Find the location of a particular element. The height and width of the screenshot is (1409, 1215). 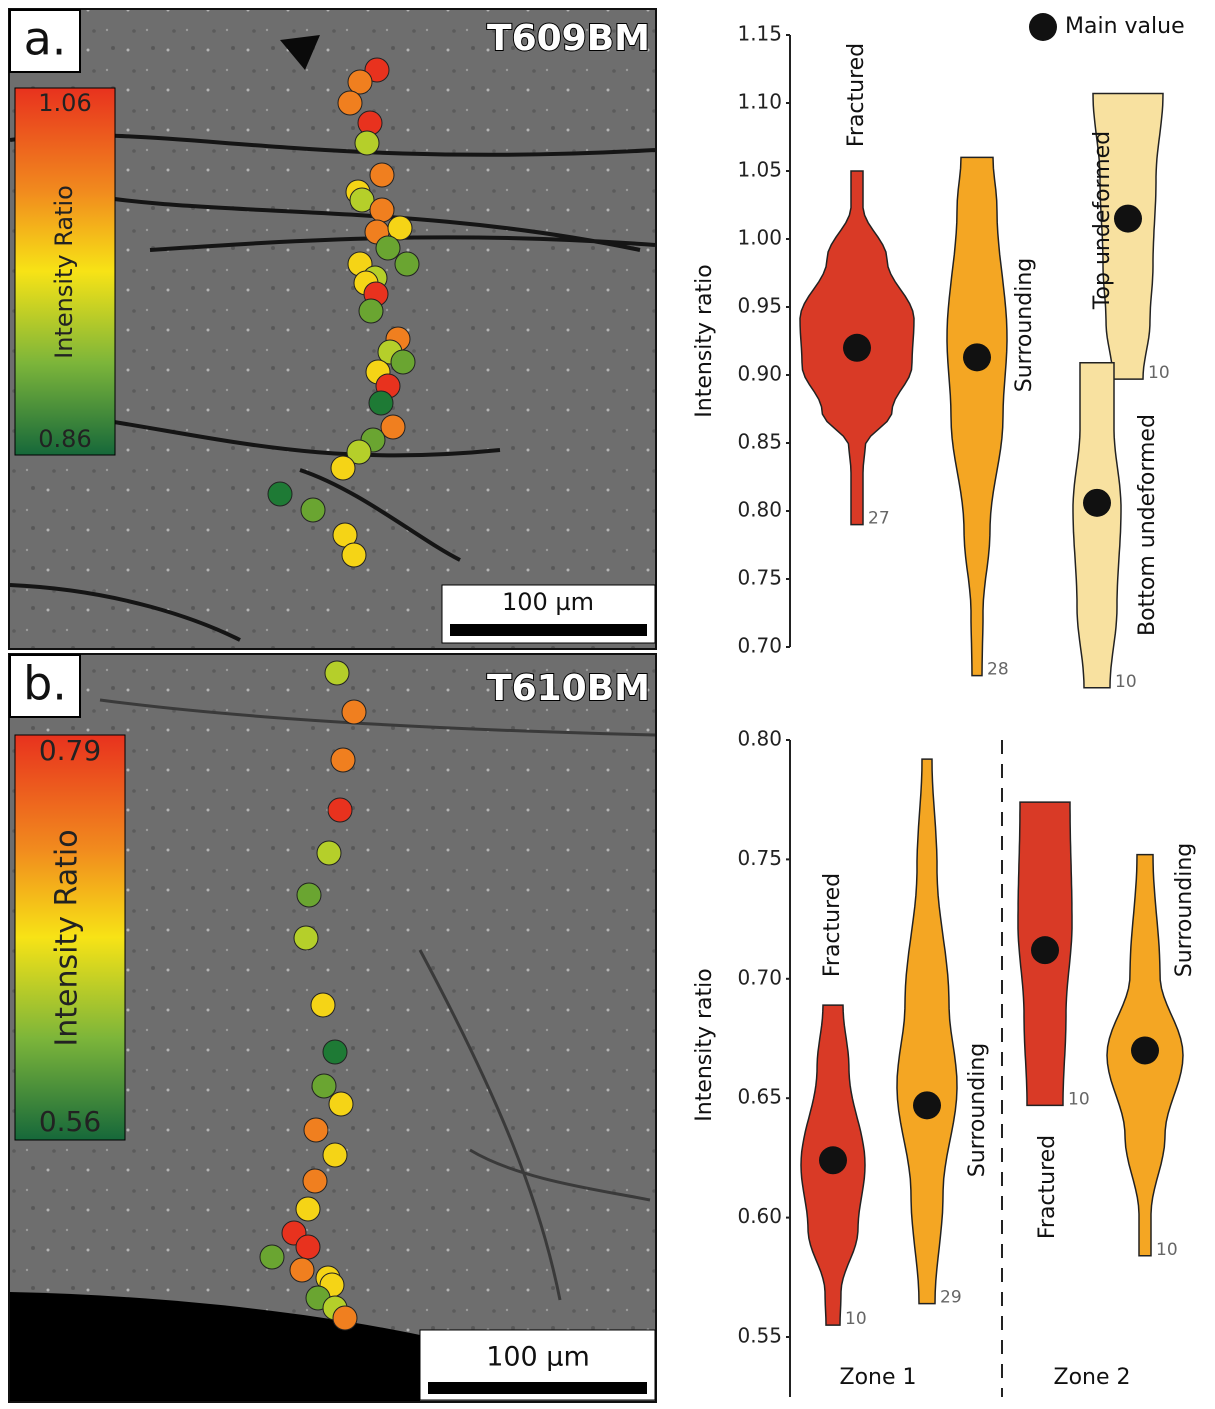

violin-label: Top undeformed is located at coordinates (1102, 220).